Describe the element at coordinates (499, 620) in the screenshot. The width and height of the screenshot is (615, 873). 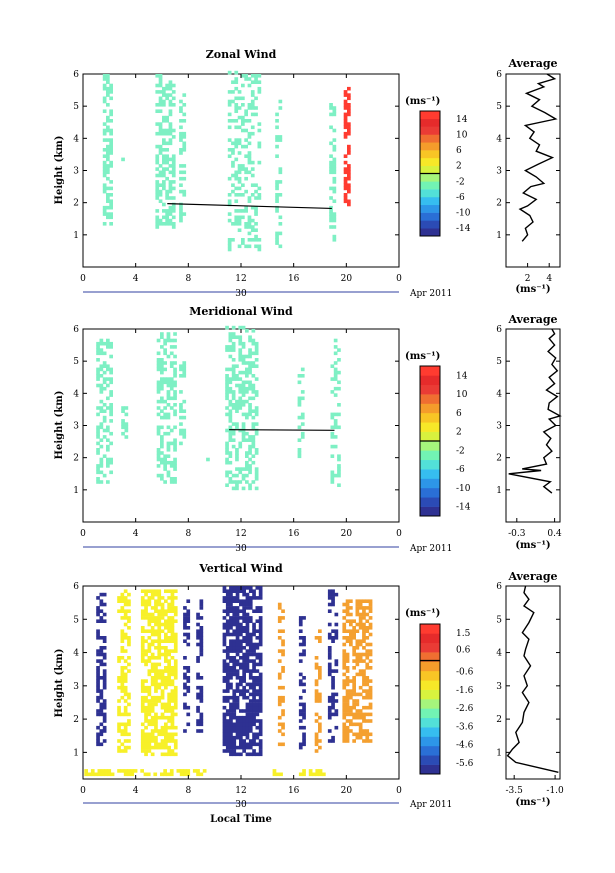
I see `y-tick-label: 5` at that location.